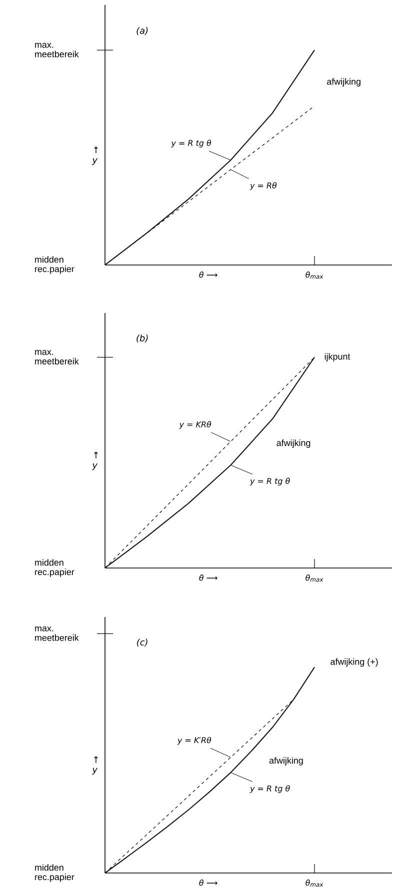 The width and height of the screenshot is (410, 895). Describe the element at coordinates (354, 662) in the screenshot. I see `text: afwijking (+)` at that location.